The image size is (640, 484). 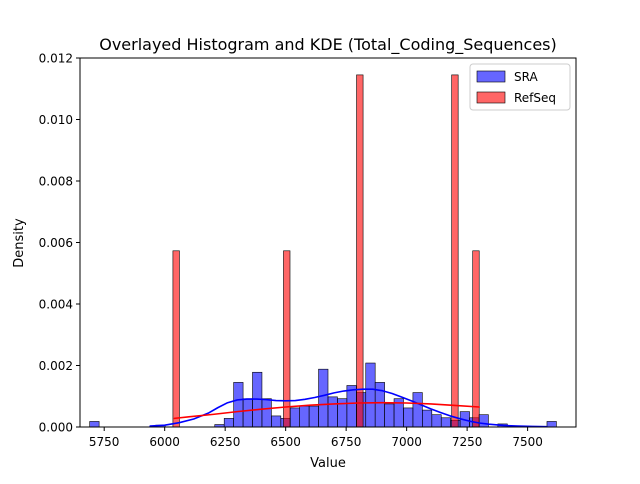 What do you see at coordinates (56, 305) in the screenshot?
I see `y-tick-label: 0.004` at bounding box center [56, 305].